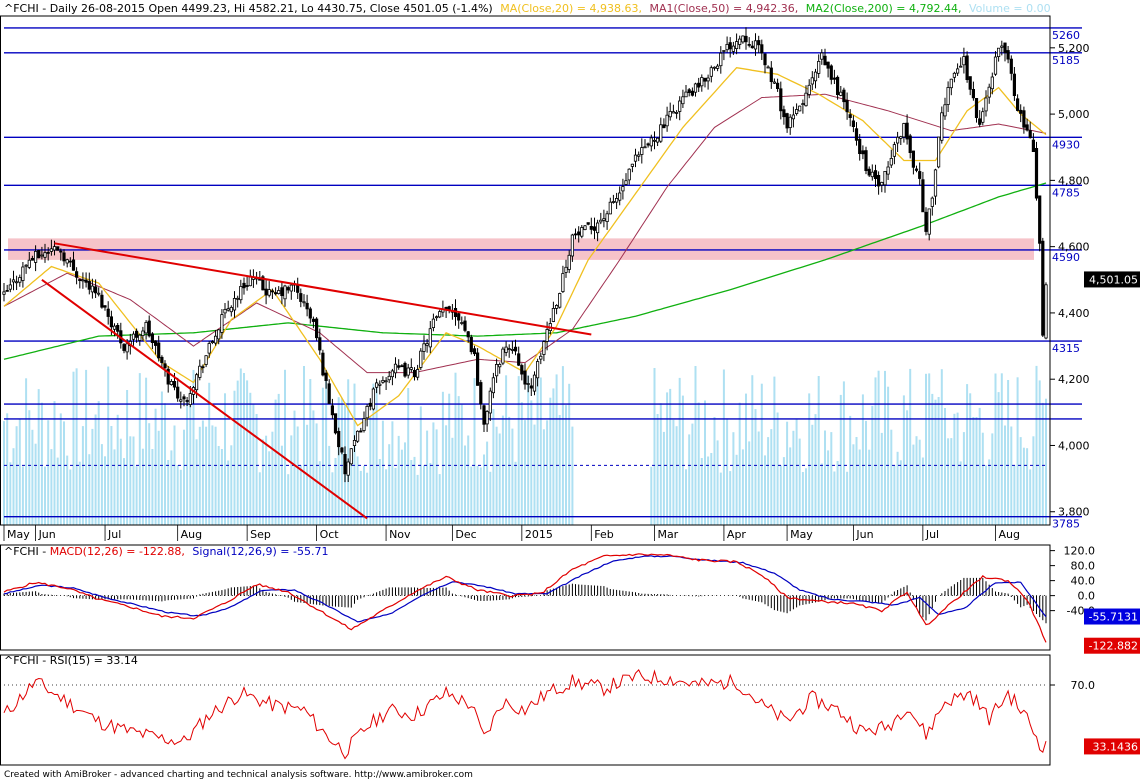 The image size is (1142, 781). What do you see at coordinates (1074, 379) in the screenshot?
I see `price-tick-label: 4,200` at bounding box center [1074, 379].